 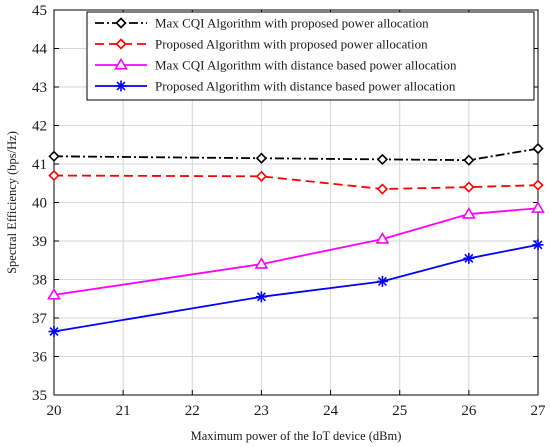 What do you see at coordinates (39, 242) in the screenshot?
I see `y-tick-label: 39` at bounding box center [39, 242].